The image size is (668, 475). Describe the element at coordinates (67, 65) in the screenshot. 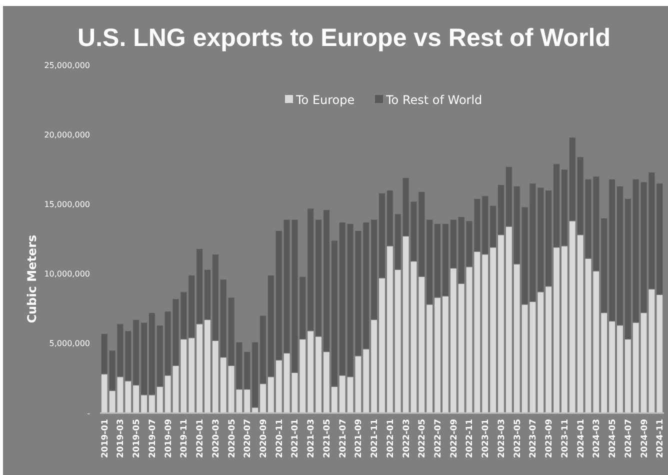

I see `y-tick-label: 25,000,000` at that location.